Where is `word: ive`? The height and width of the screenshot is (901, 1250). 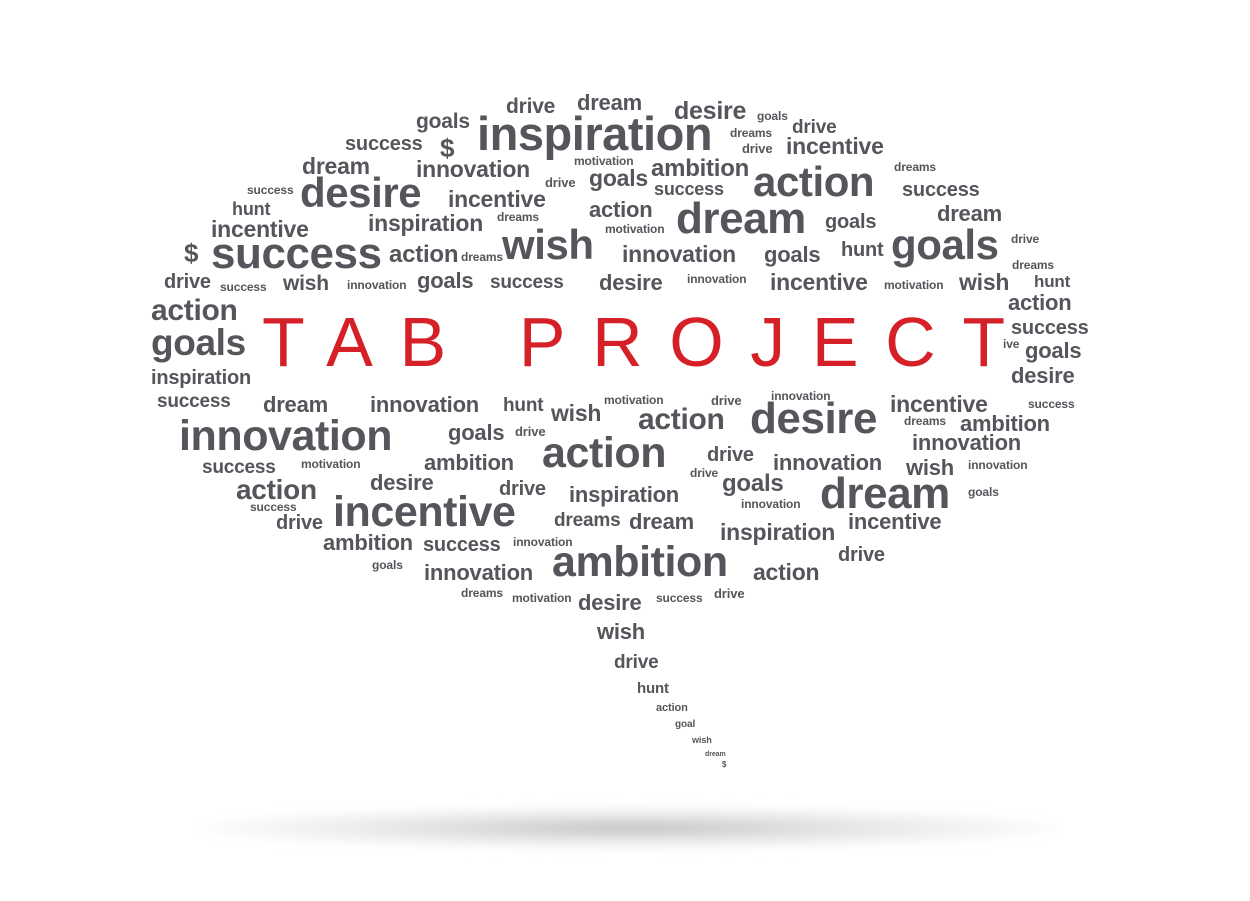
word: ive is located at coordinates (1011, 344).